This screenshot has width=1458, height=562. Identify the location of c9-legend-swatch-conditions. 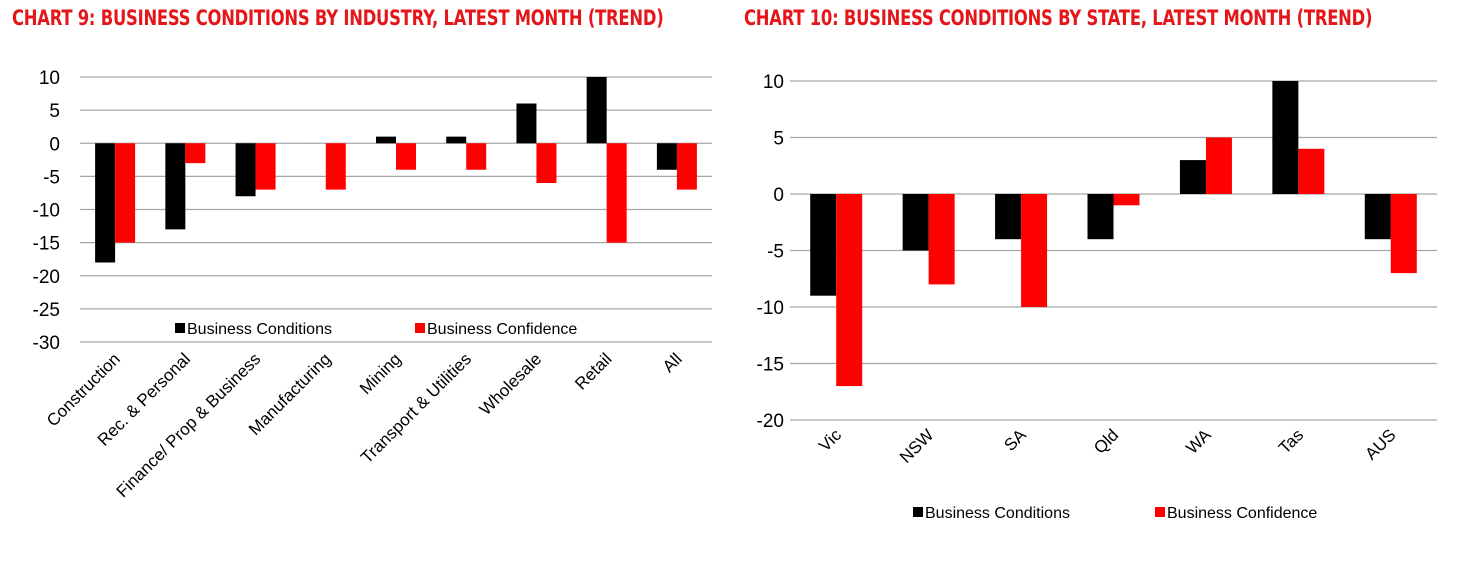
(180, 328).